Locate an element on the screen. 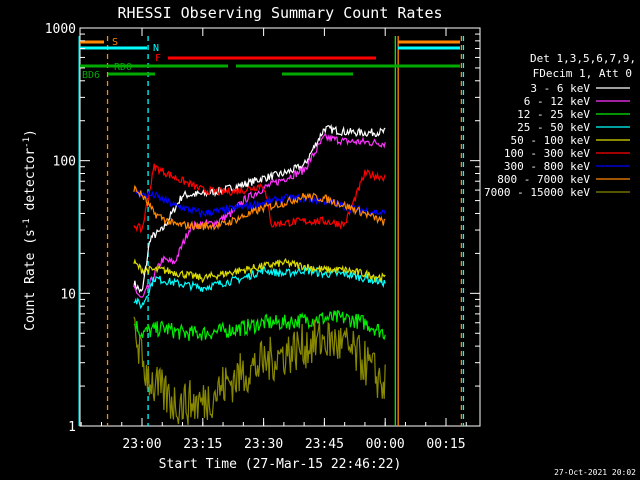 The image size is (640, 480). flag-bars: S NF RDO BD6 is located at coordinates (270, 59).